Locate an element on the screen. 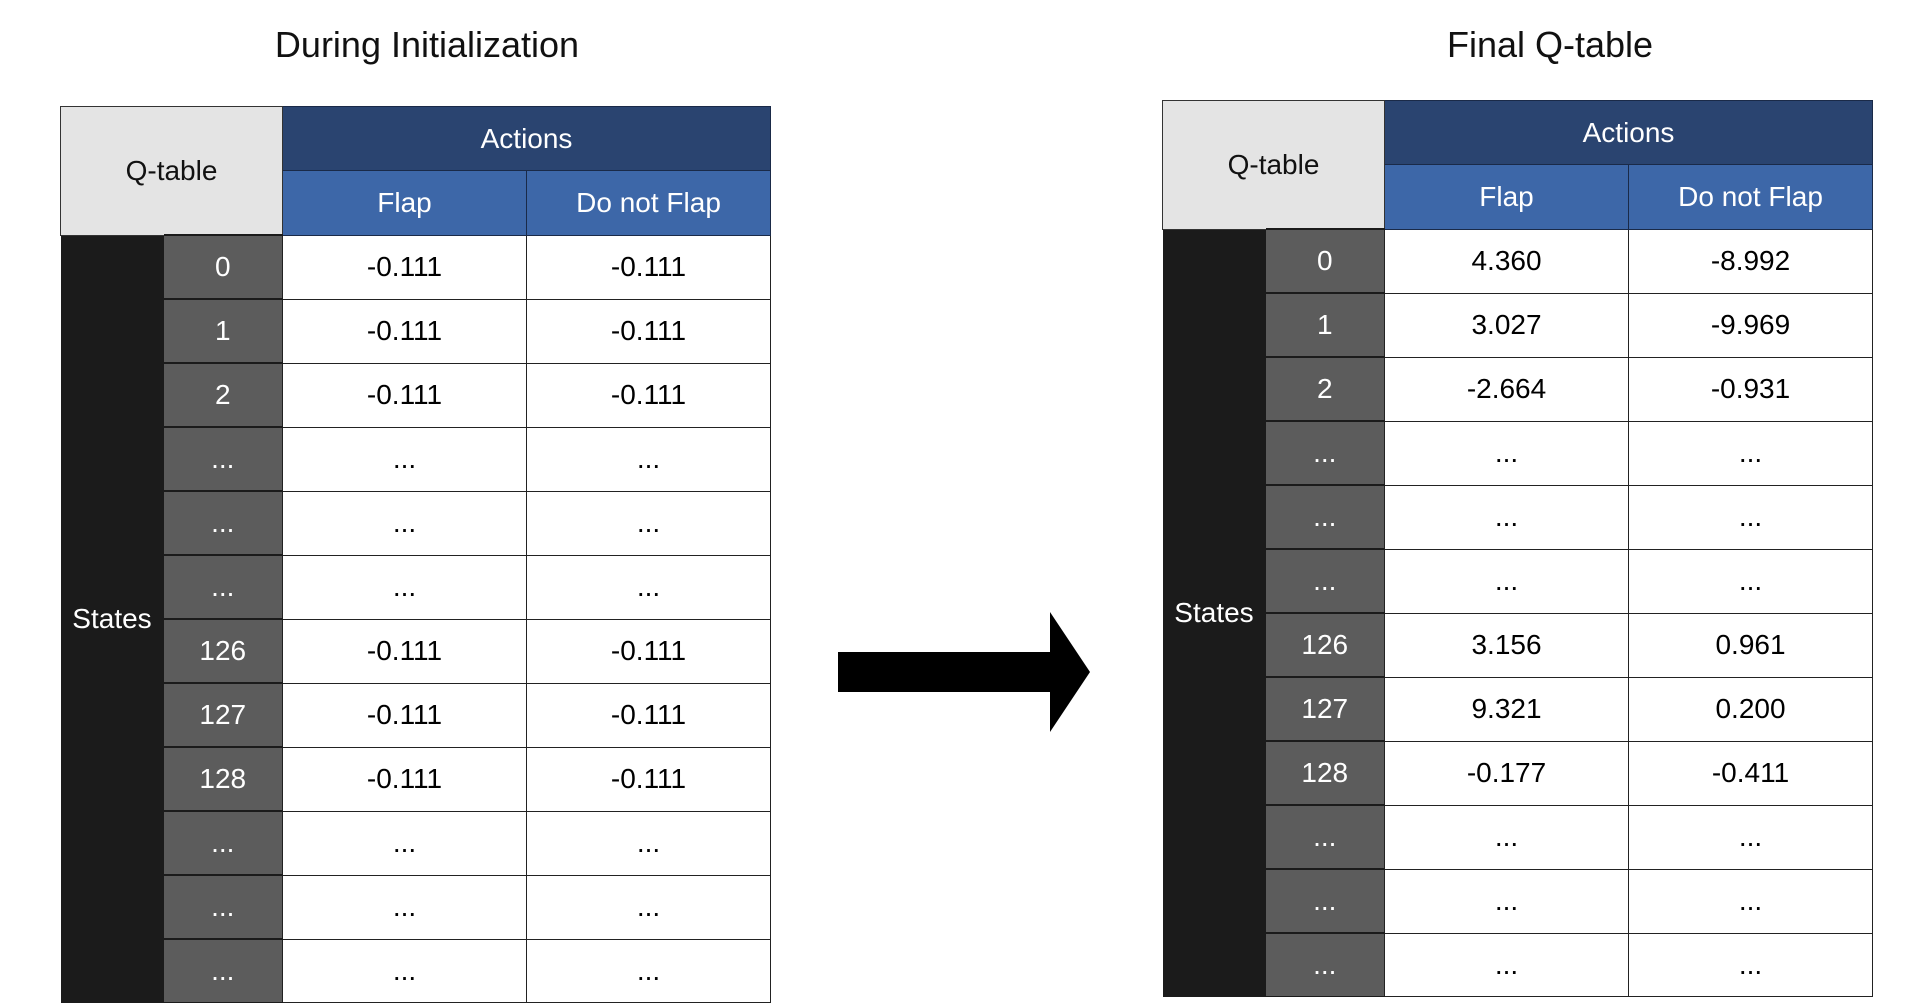  flap-value-cell: -0.177 is located at coordinates (1507, 773).